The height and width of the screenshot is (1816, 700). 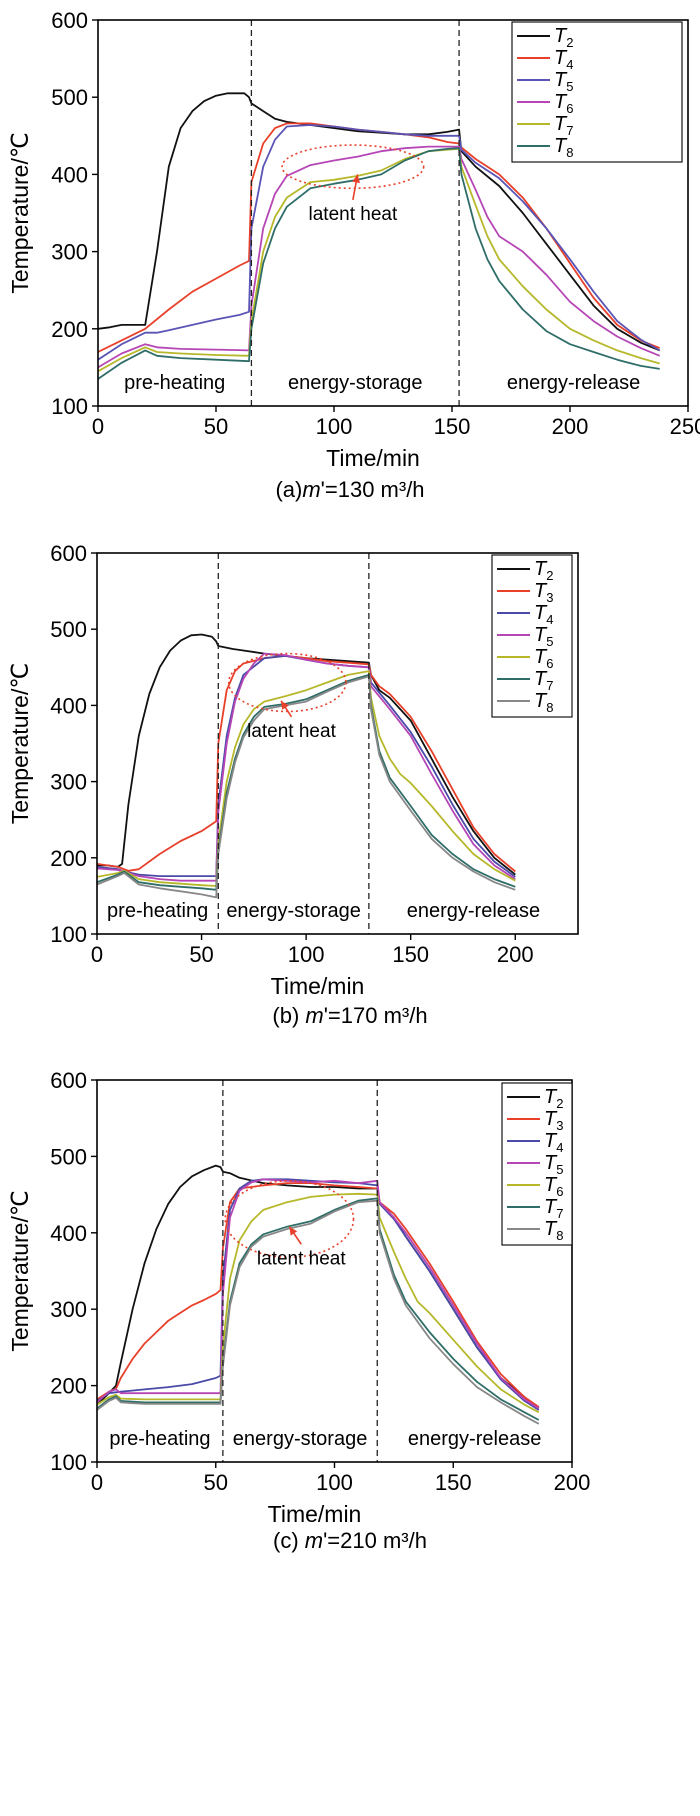 I want to click on plot-frame, so click(x=337, y=743).